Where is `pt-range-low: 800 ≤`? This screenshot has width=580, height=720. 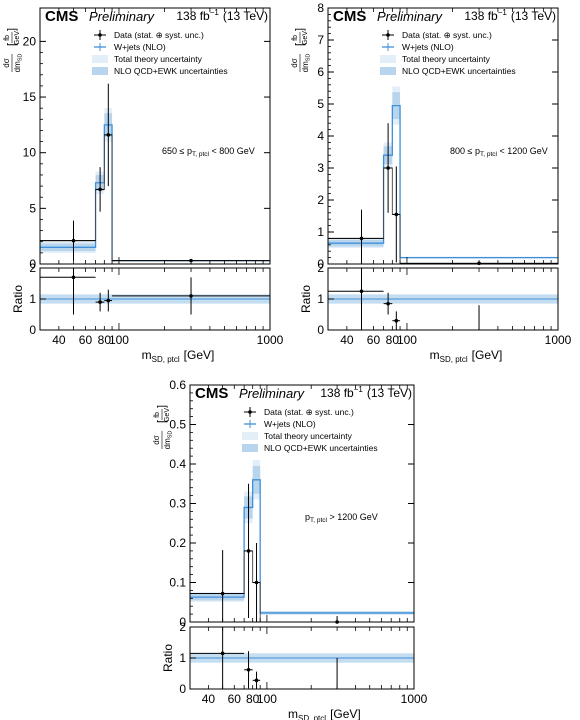
pt-range-low: 800 ≤ is located at coordinates (462, 151).